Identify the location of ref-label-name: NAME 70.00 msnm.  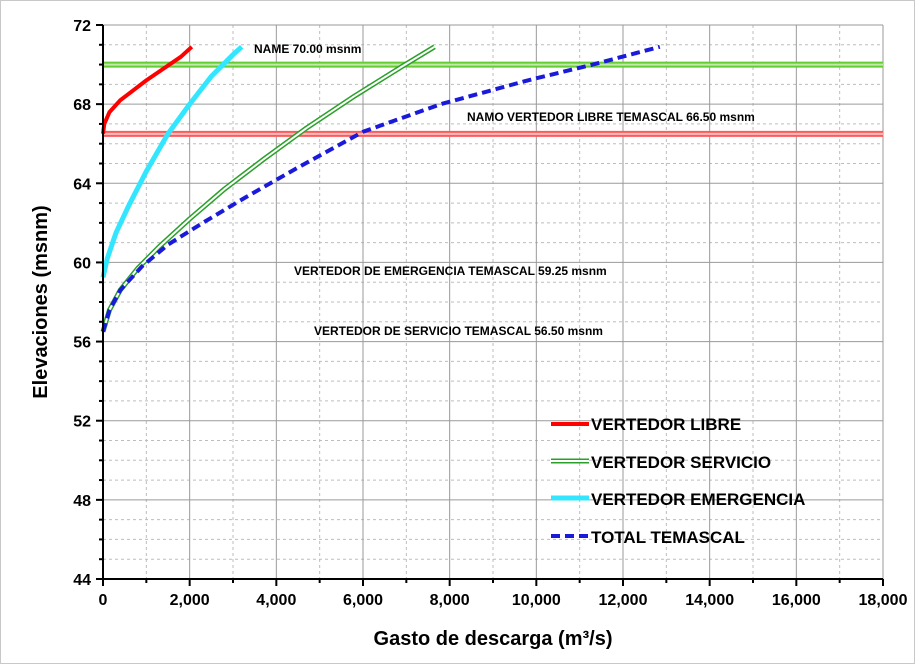
(307, 49).